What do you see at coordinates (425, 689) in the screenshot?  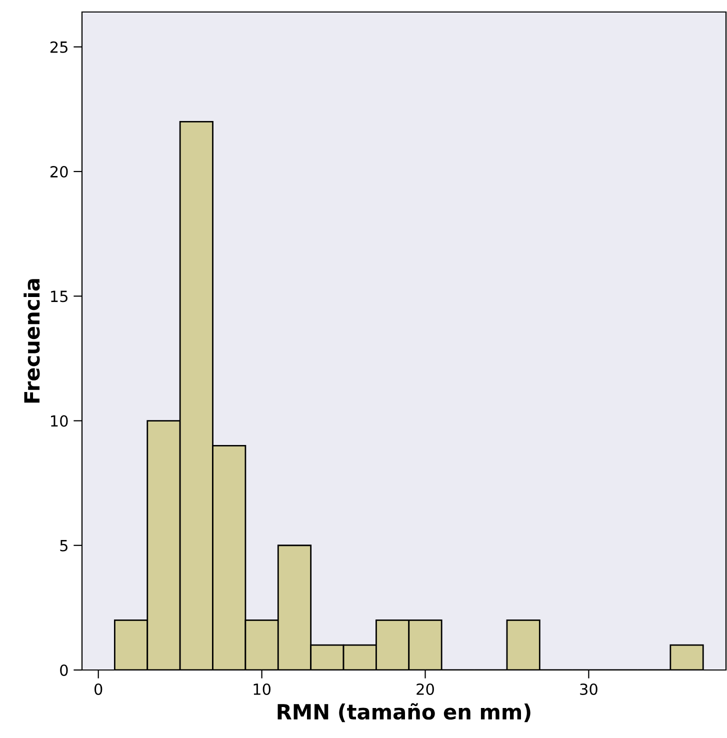 I see `x-tick-label: 20` at bounding box center [425, 689].